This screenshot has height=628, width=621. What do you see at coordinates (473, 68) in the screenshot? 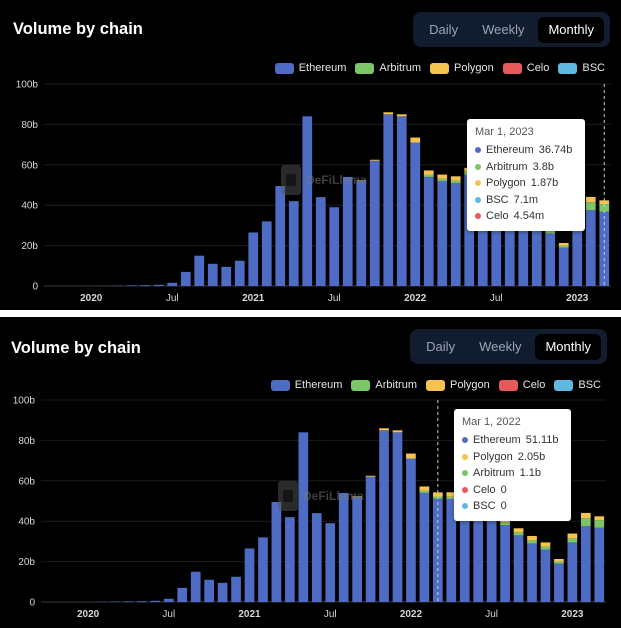
I see `legend-label: Polygon` at bounding box center [473, 68].